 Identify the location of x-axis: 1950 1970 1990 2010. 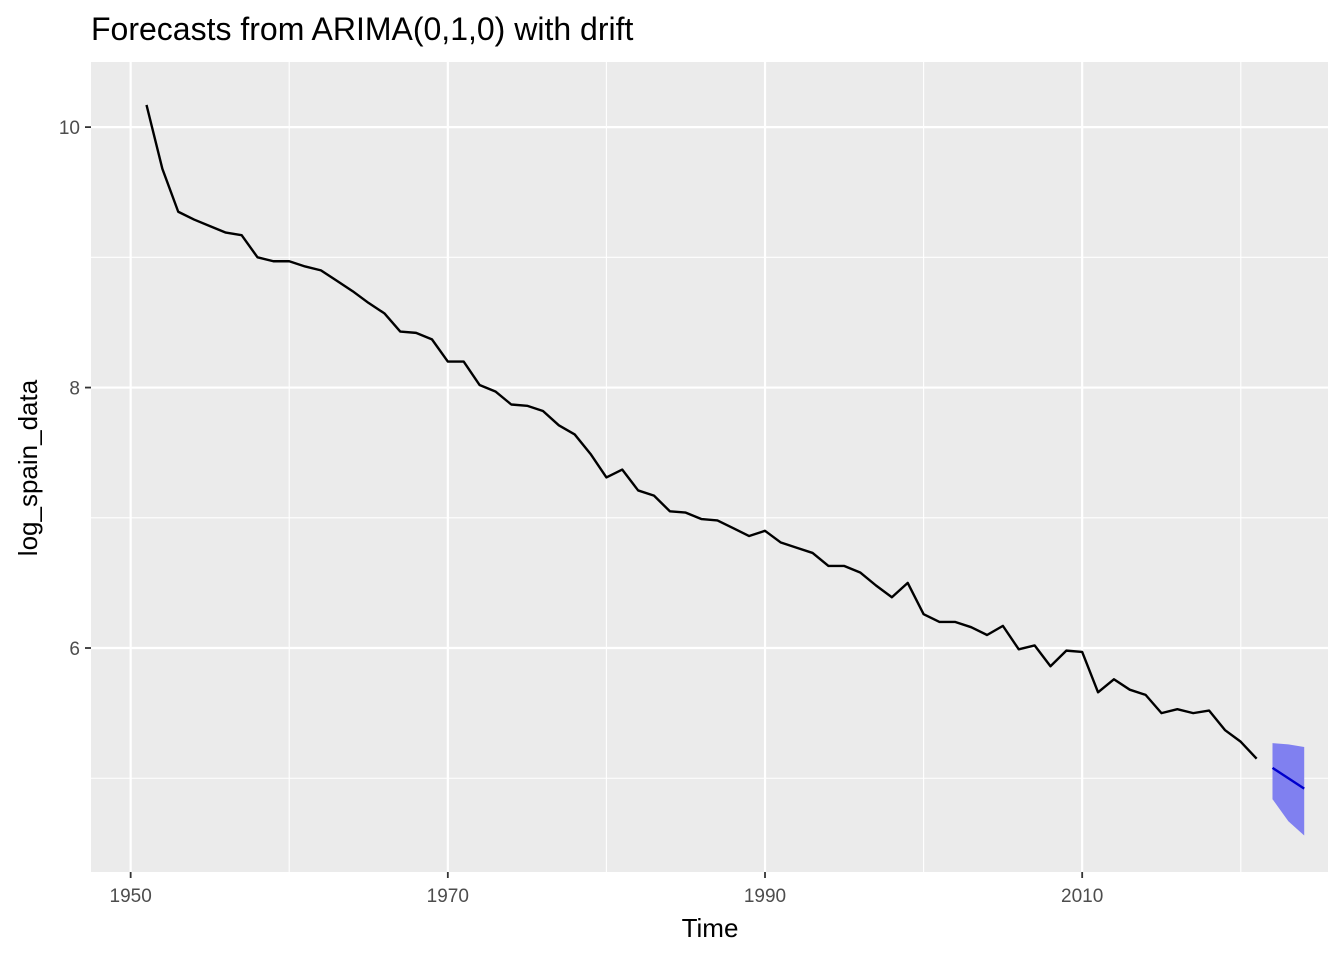
(606, 889).